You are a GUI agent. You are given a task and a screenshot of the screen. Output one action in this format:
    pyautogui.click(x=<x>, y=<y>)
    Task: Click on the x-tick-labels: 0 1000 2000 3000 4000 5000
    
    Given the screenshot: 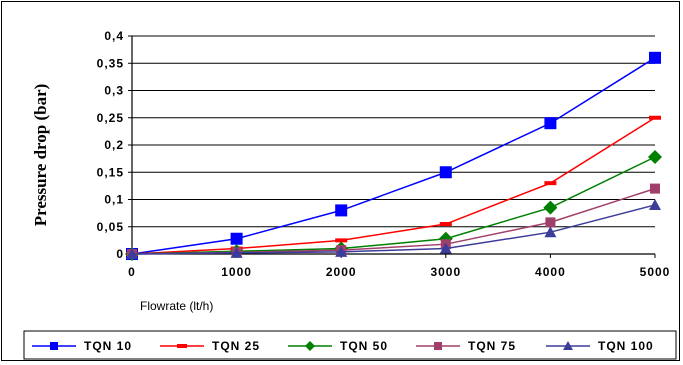 What is the action you would take?
    pyautogui.click(x=399, y=272)
    